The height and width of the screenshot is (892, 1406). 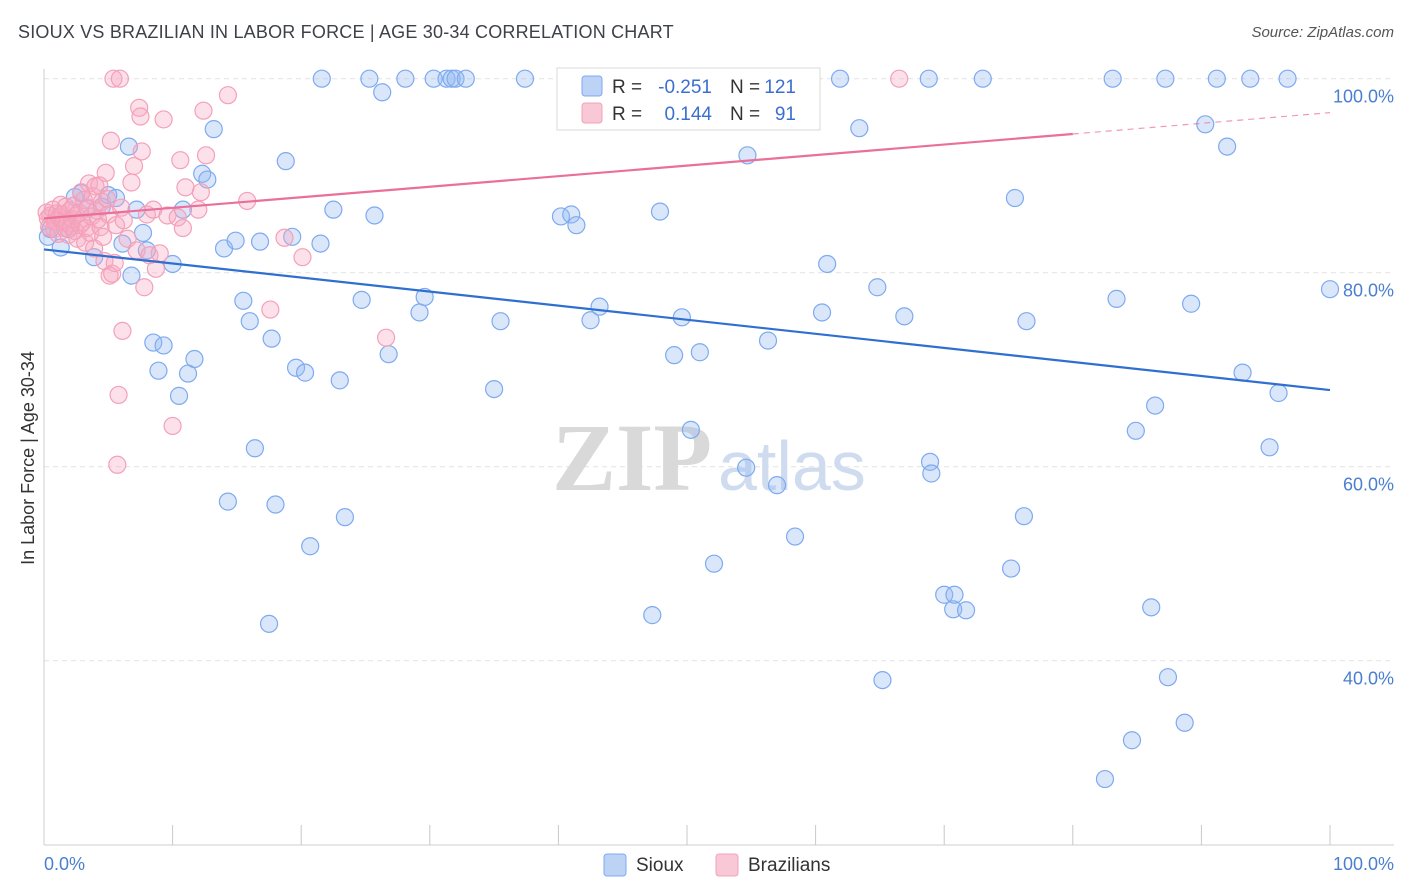 What do you see at coordinates (688, 99) in the screenshot?
I see `stats-legend: R = -0.251 N = 121 R = 0.144 N = 91` at bounding box center [688, 99].